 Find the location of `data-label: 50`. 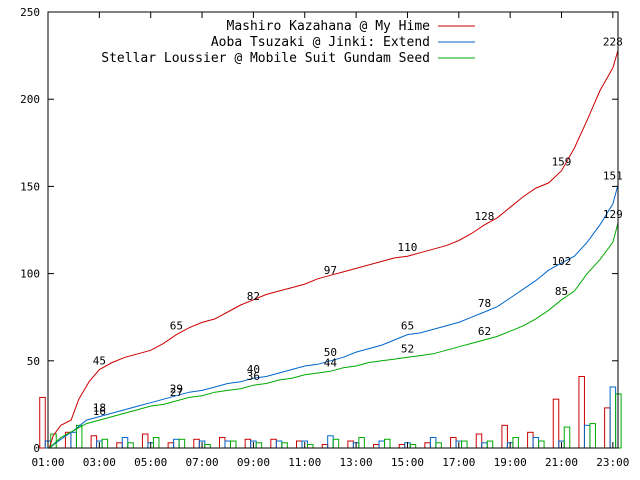

data-label: 50 is located at coordinates (330, 352).